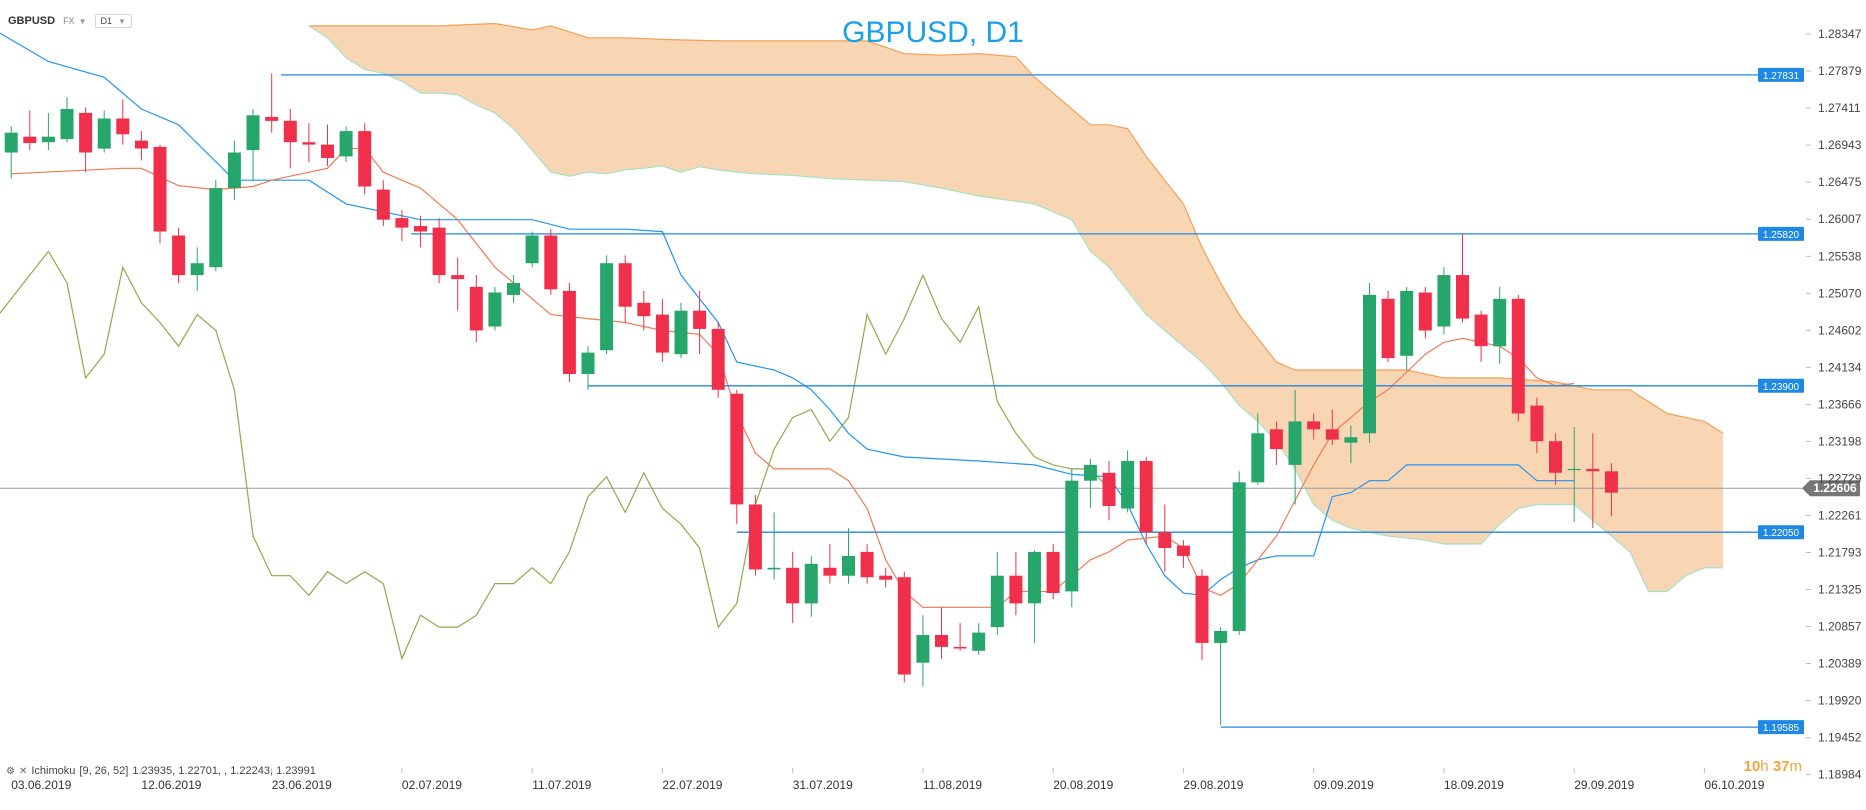 The height and width of the screenshot is (810, 1866). I want to click on x-axis-tick-label: 06.10.2019, so click(1734, 785).